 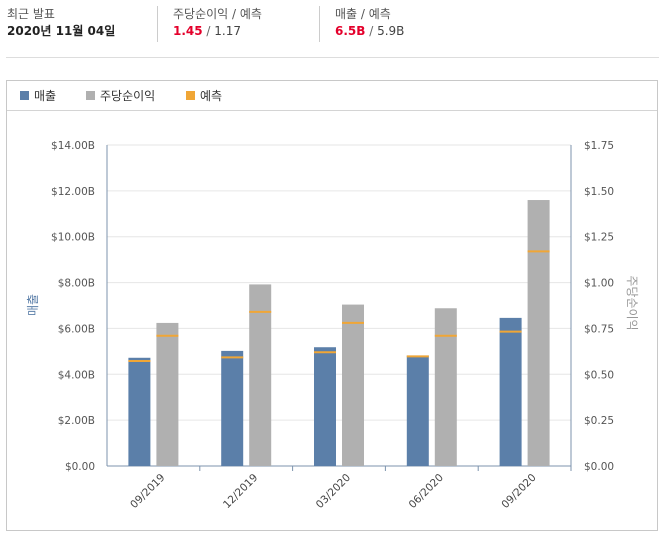 I want to click on legend-item-revenue: 매출, so click(x=38, y=96).